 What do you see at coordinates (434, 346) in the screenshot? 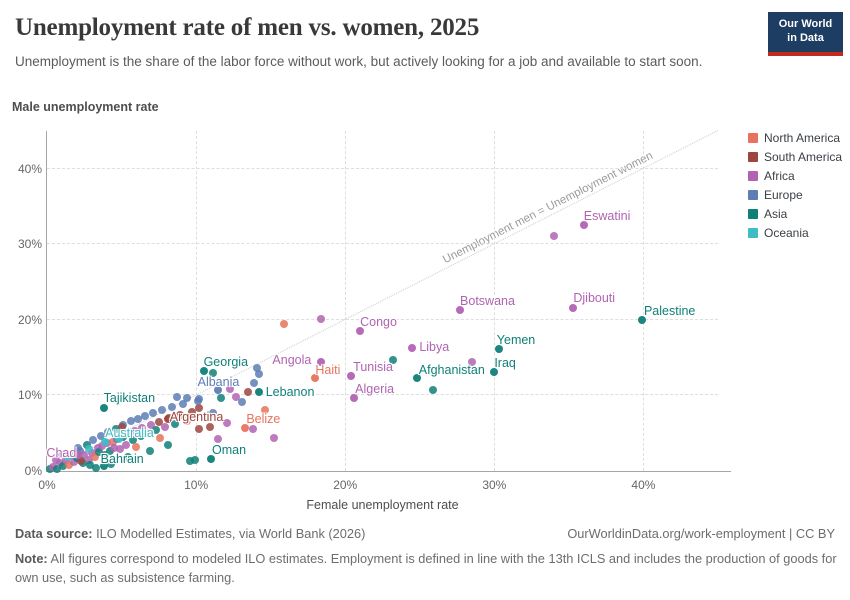
I see `country-label-libya: Libya` at bounding box center [434, 346].